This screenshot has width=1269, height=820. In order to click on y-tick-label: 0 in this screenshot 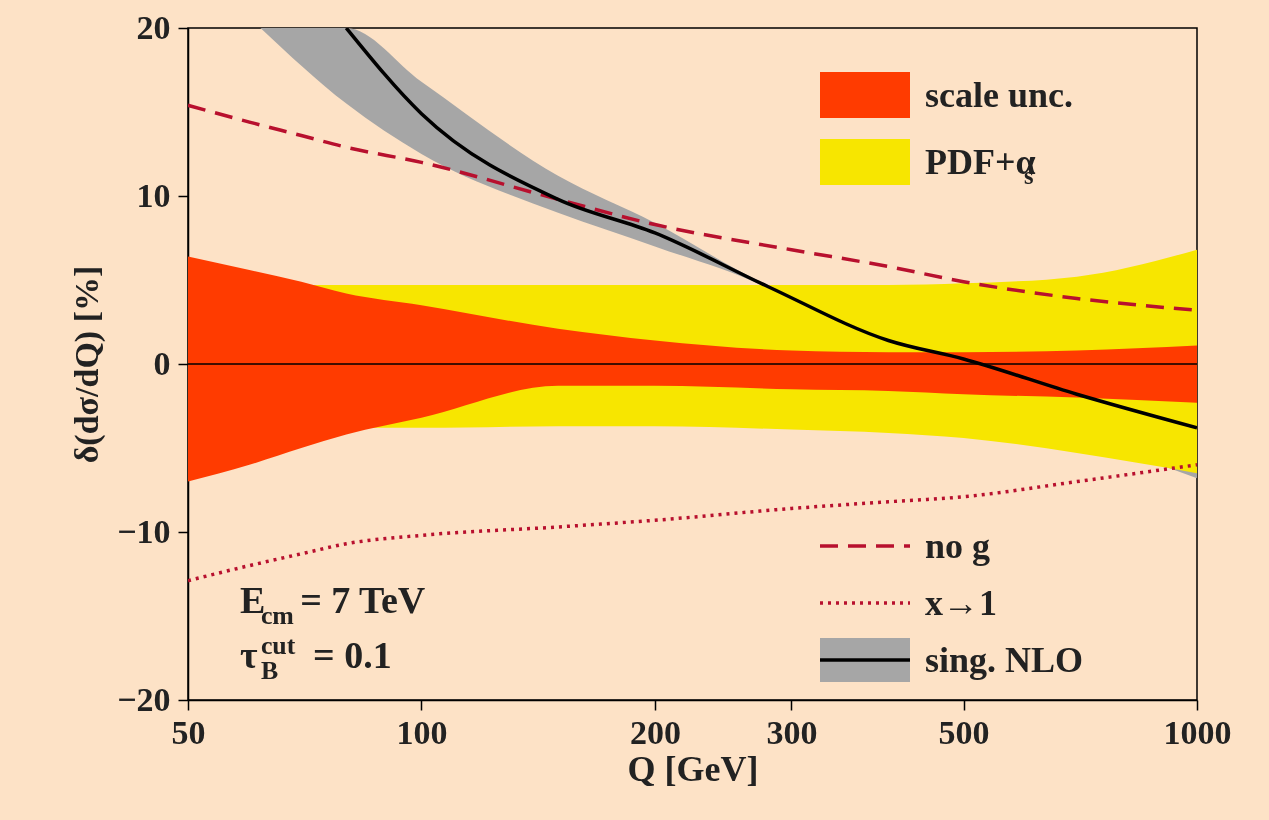, I will do `click(162, 363)`.